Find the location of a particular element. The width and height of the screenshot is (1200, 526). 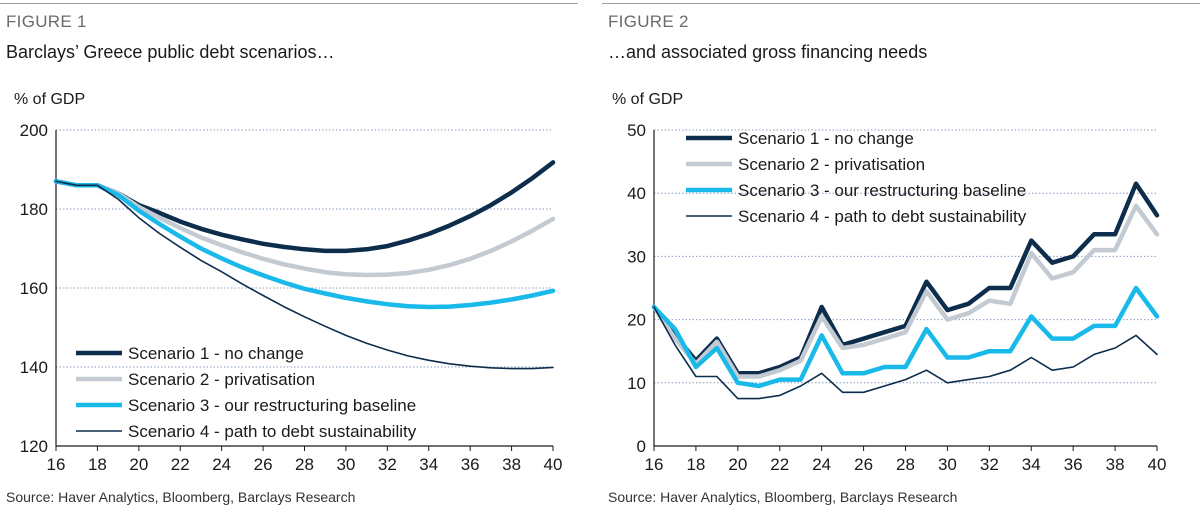

y-tick-label: 20 is located at coordinates (636, 320).